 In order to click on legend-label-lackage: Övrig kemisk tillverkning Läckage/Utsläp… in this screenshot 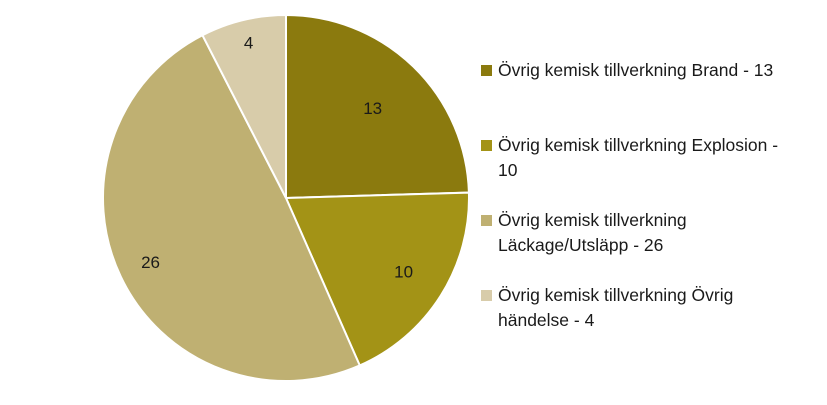, I will do `click(592, 232)`.